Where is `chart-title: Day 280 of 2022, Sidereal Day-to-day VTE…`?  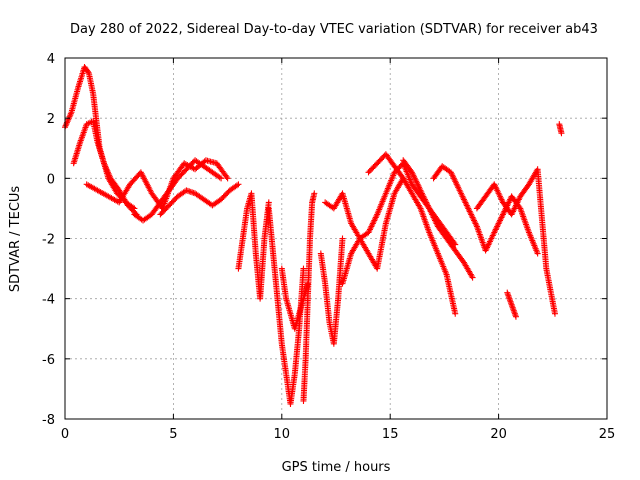 chart-title: Day 280 of 2022, Sidereal Day-to-day VTE… is located at coordinates (334, 29).